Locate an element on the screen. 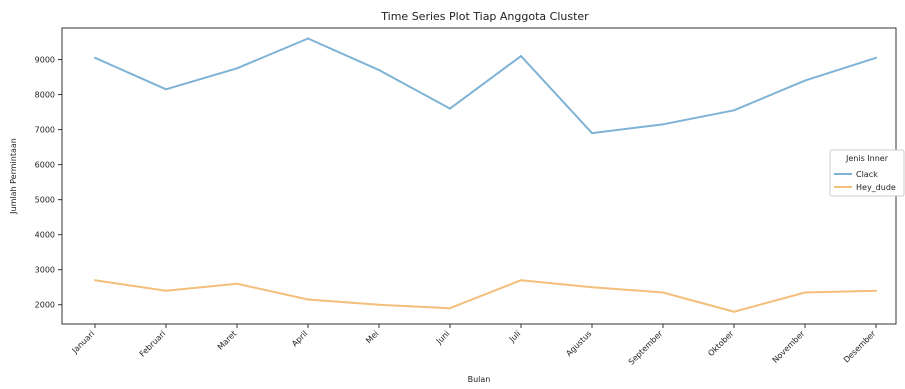 This screenshot has height=389, width=905. x-tick-label: Januari is located at coordinates (83, 342).